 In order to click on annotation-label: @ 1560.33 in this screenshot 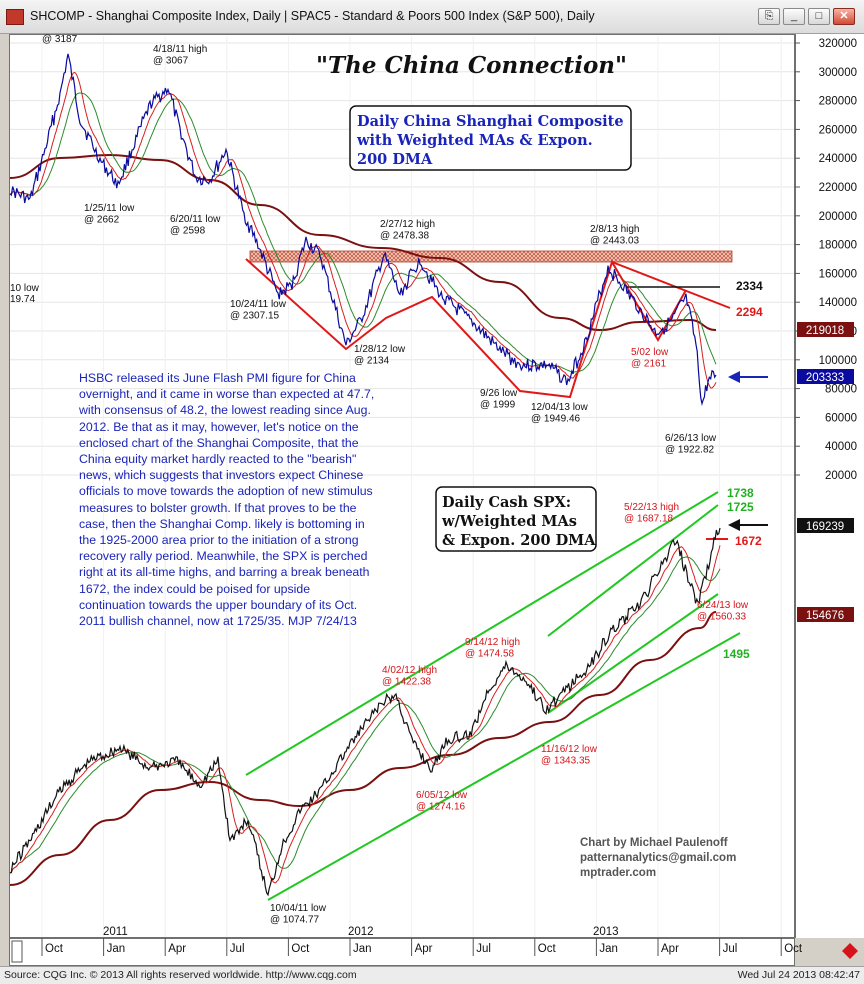, I will do `click(722, 617)`.